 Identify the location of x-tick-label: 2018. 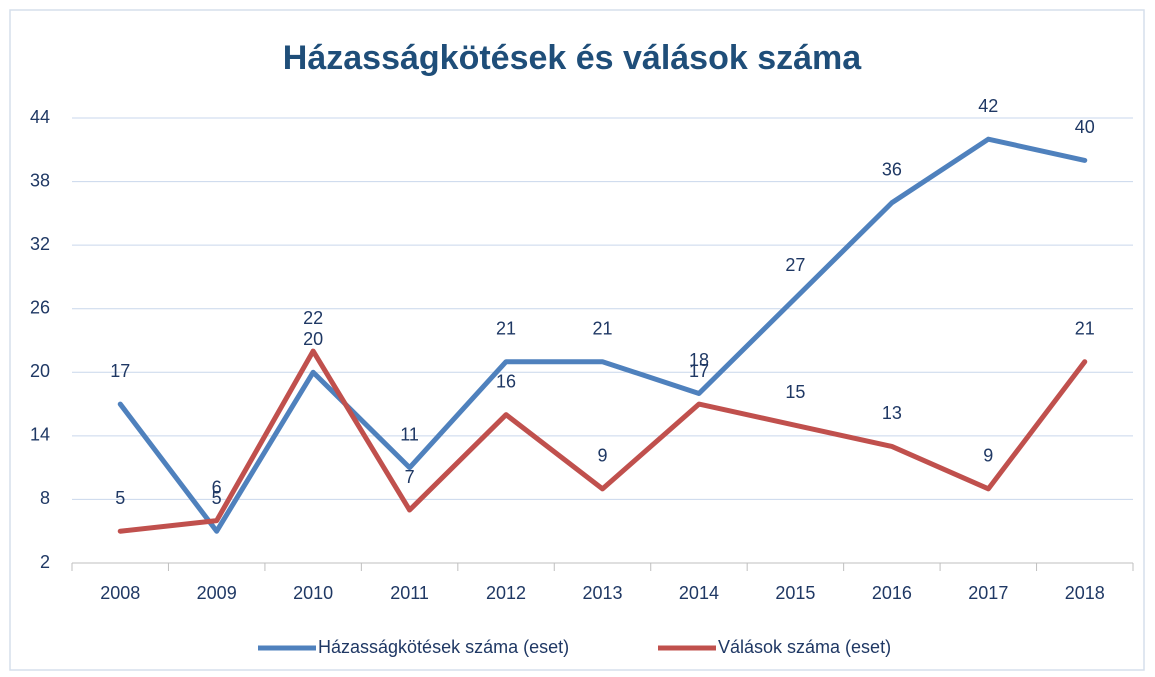
(1085, 593).